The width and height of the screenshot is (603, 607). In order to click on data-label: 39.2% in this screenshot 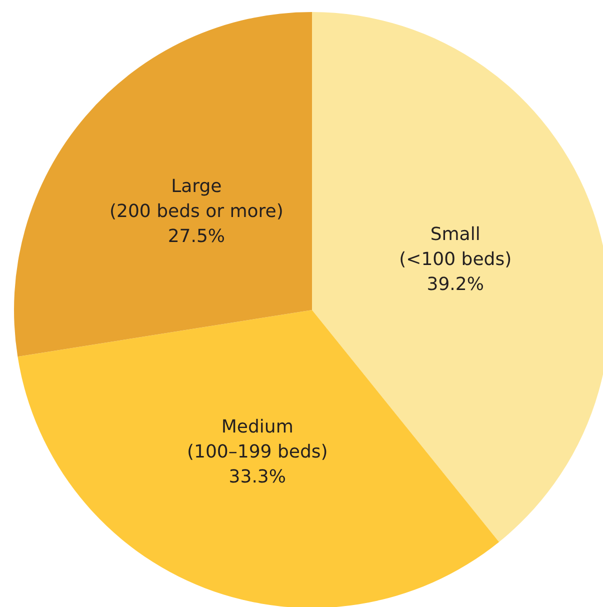, I will do `click(455, 284)`.